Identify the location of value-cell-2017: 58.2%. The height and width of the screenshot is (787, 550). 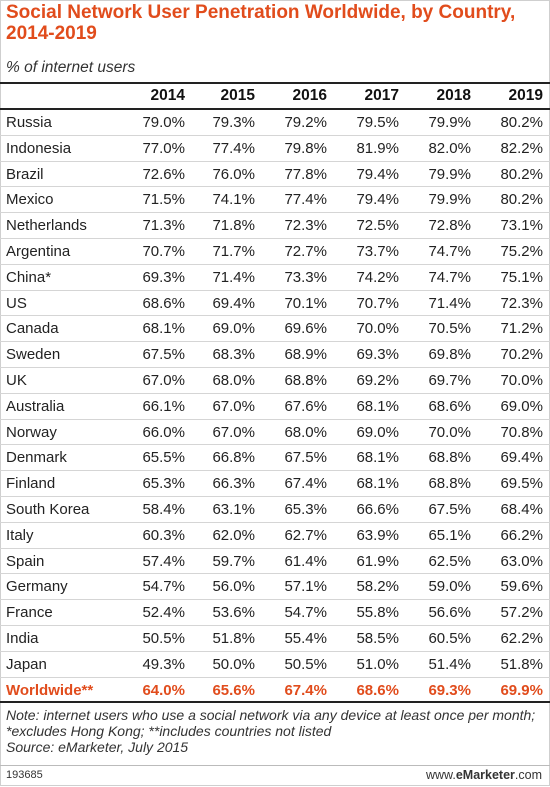
(377, 587).